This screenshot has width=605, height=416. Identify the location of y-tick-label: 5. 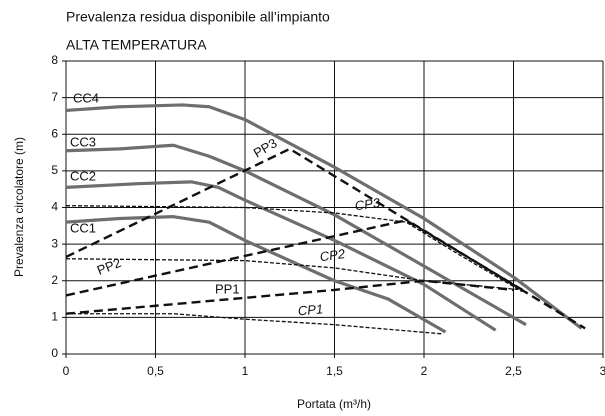
(54, 170).